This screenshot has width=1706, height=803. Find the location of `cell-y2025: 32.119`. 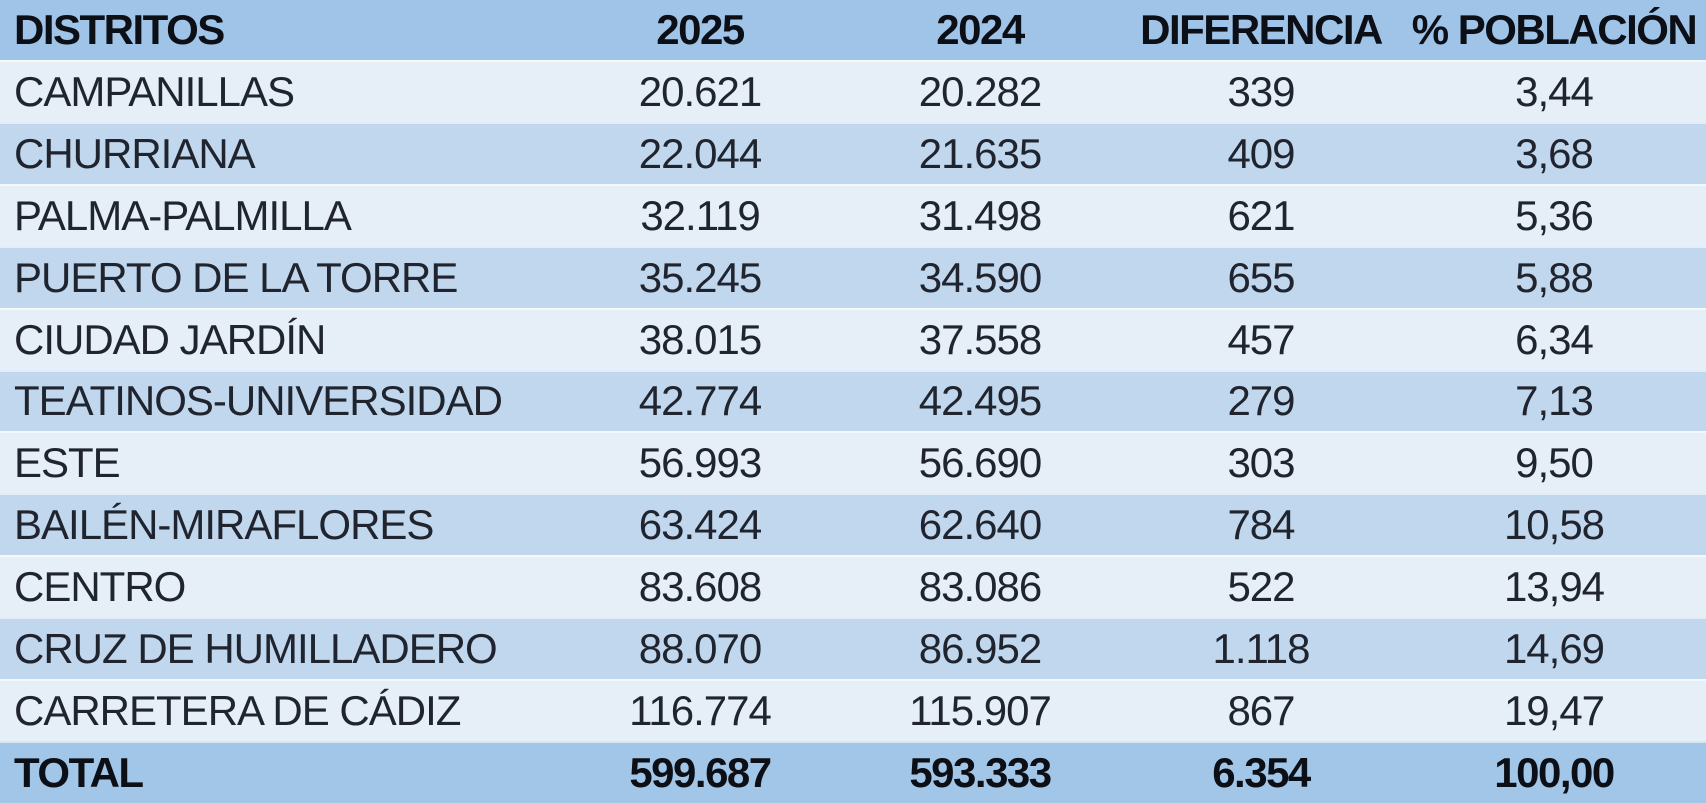

cell-y2025: 32.119 is located at coordinates (700, 215).